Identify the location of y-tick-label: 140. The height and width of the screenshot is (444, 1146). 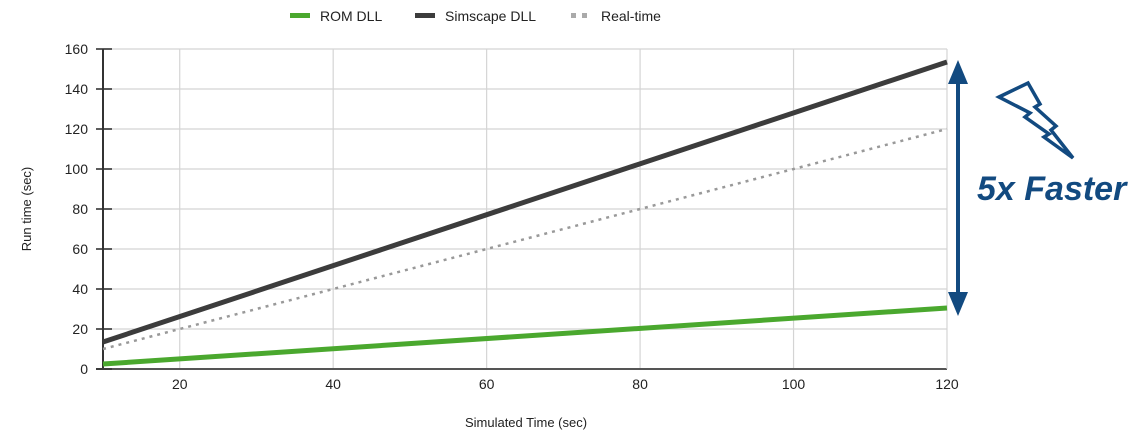
(77, 89).